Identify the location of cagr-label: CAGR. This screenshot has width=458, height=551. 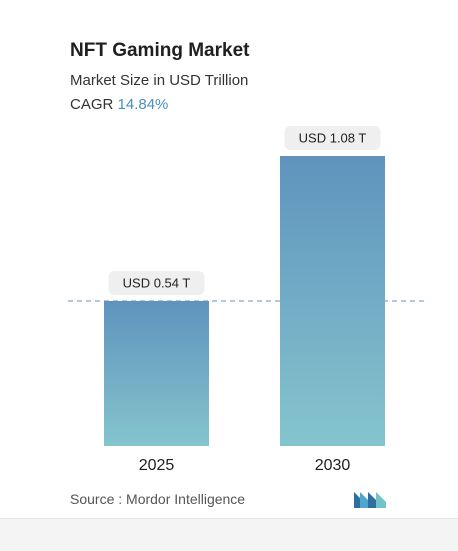
(92, 104).